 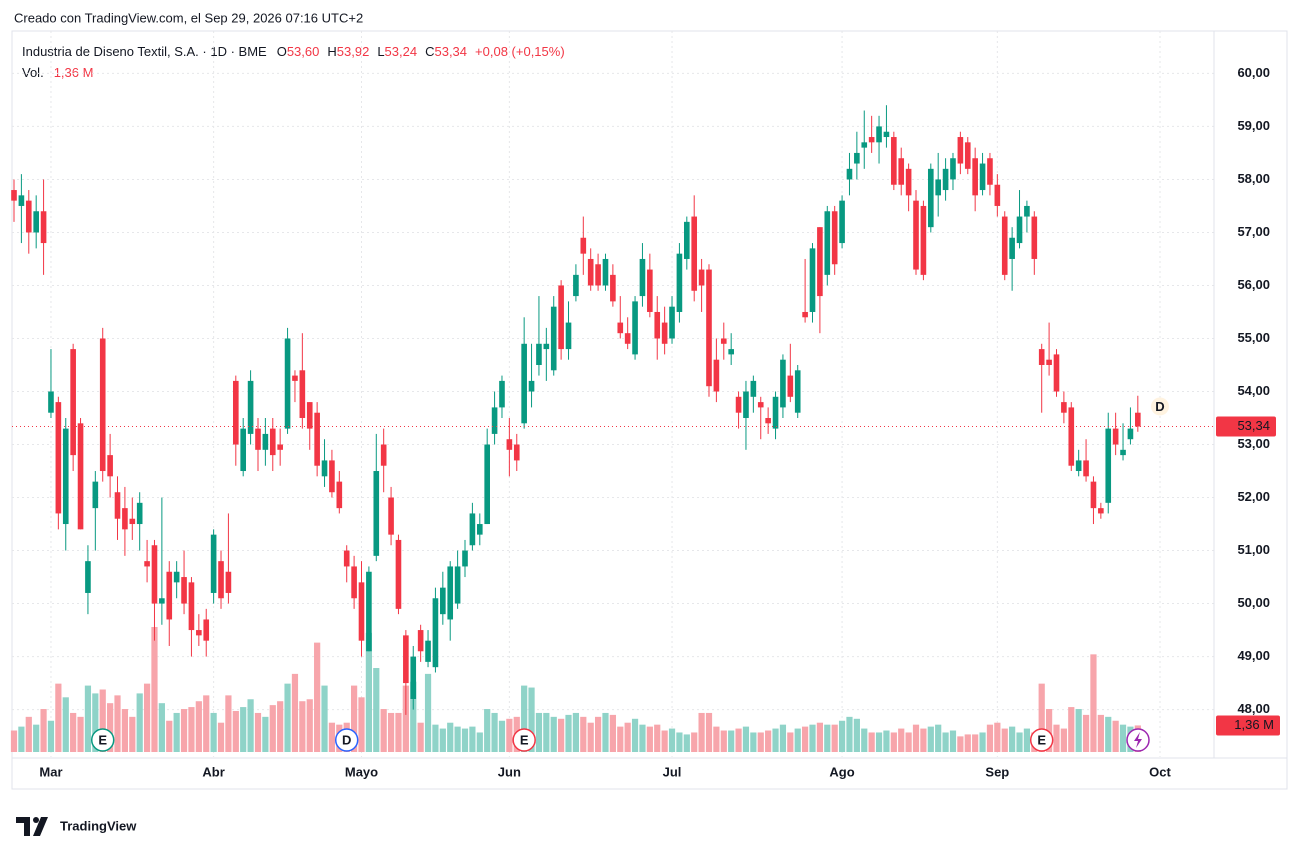 I want to click on legend-value: 53,34, so click(x=450, y=51).